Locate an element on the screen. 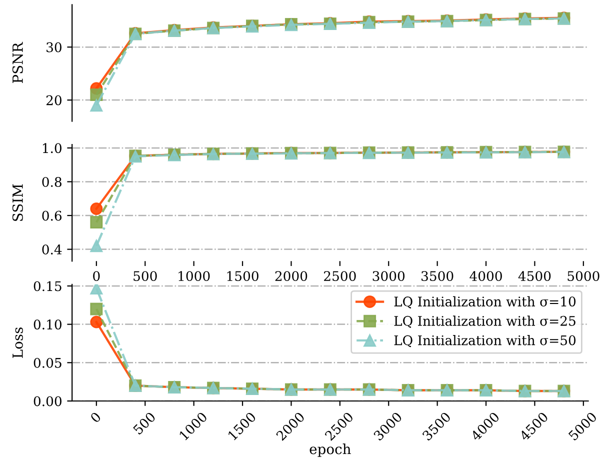  x-tick-label: 1500 is located at coordinates (242, 276).